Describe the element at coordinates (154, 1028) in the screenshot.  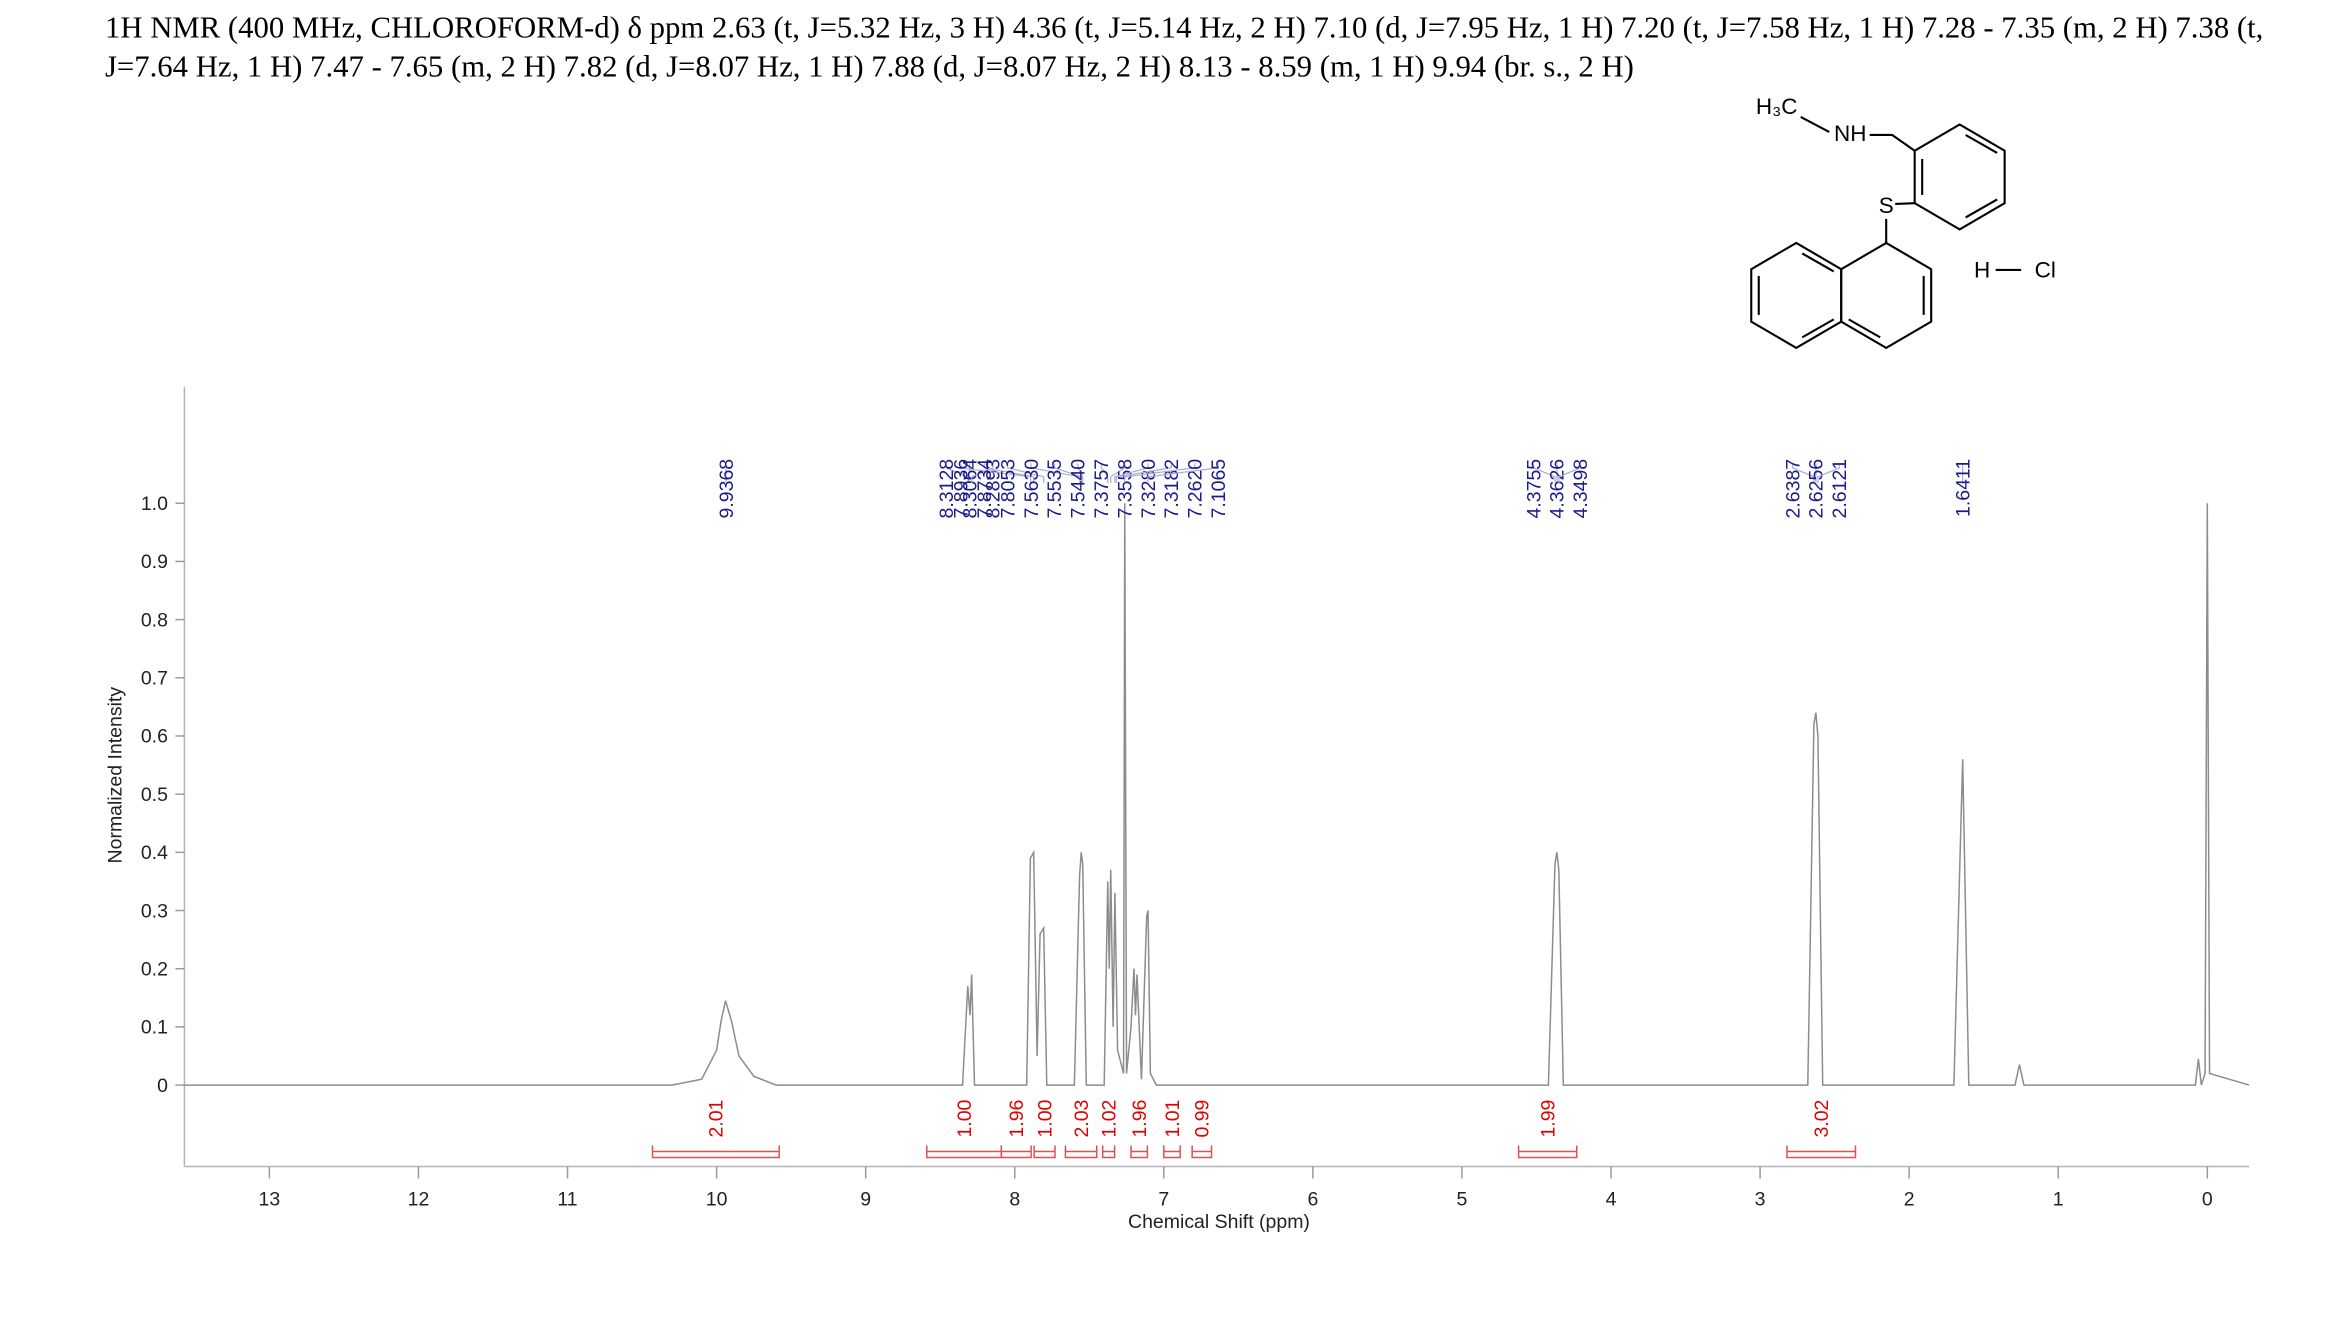
I see `y-tick-label: 0.1` at that location.